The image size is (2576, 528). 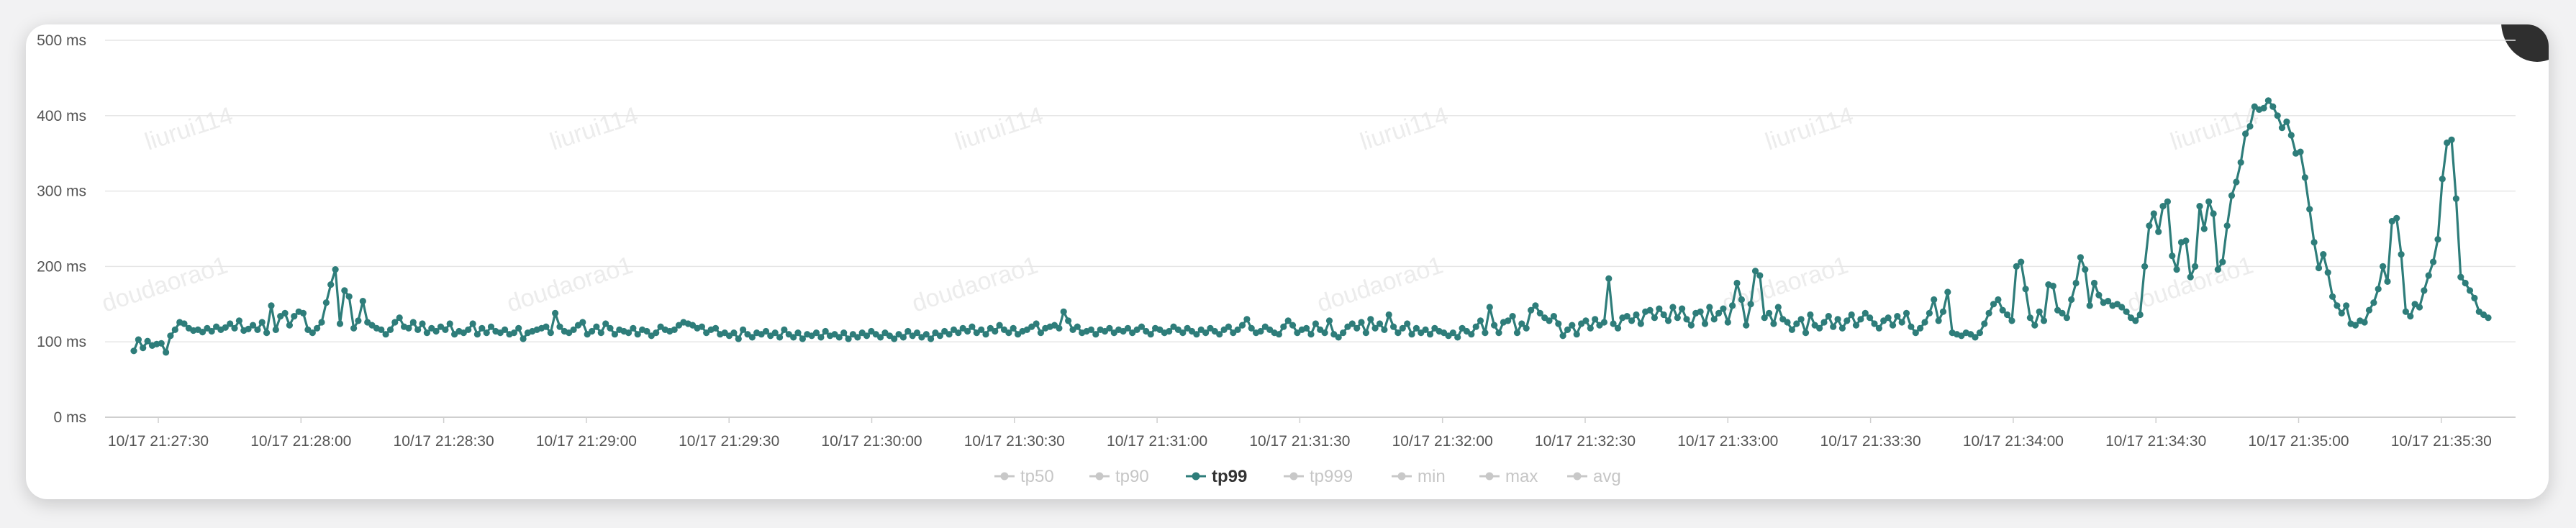 I want to click on legend-item-max: max, so click(x=1509, y=476).